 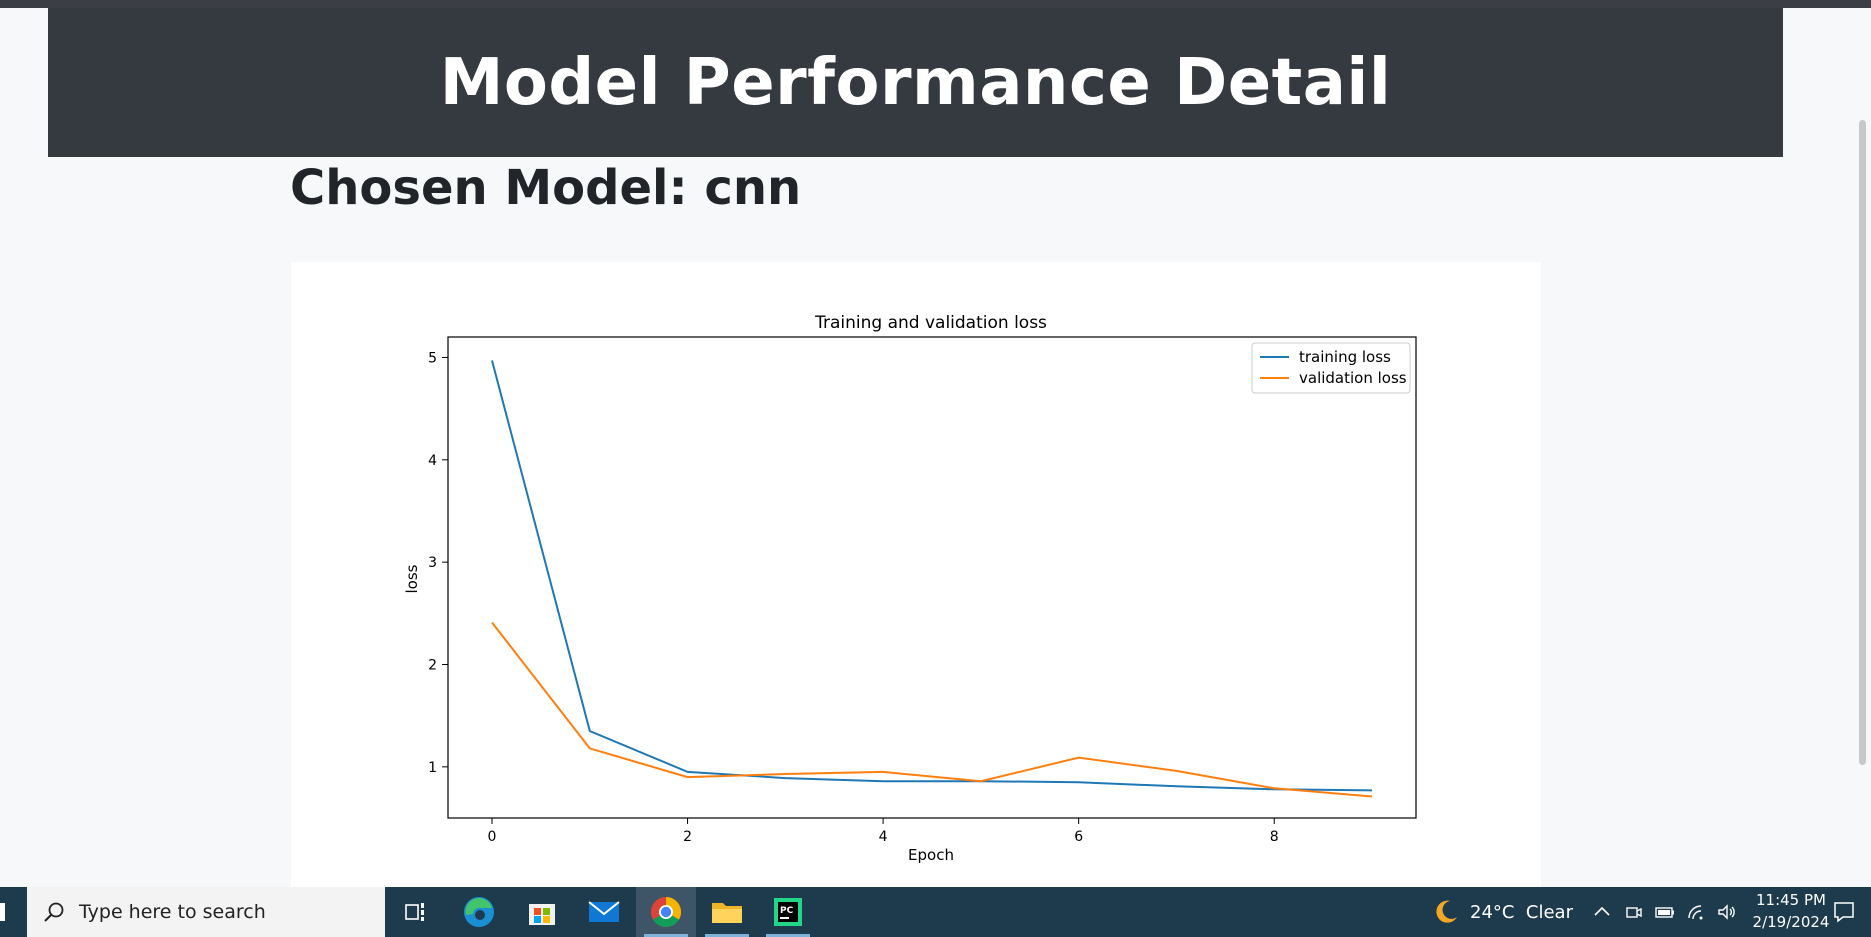 What do you see at coordinates (1078, 837) in the screenshot?
I see `x-tick-label-3: 6` at bounding box center [1078, 837].